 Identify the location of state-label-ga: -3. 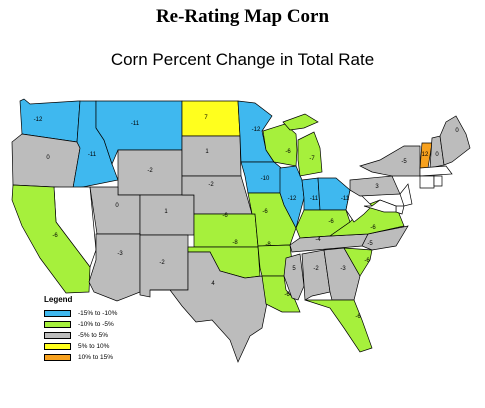
(343, 269).